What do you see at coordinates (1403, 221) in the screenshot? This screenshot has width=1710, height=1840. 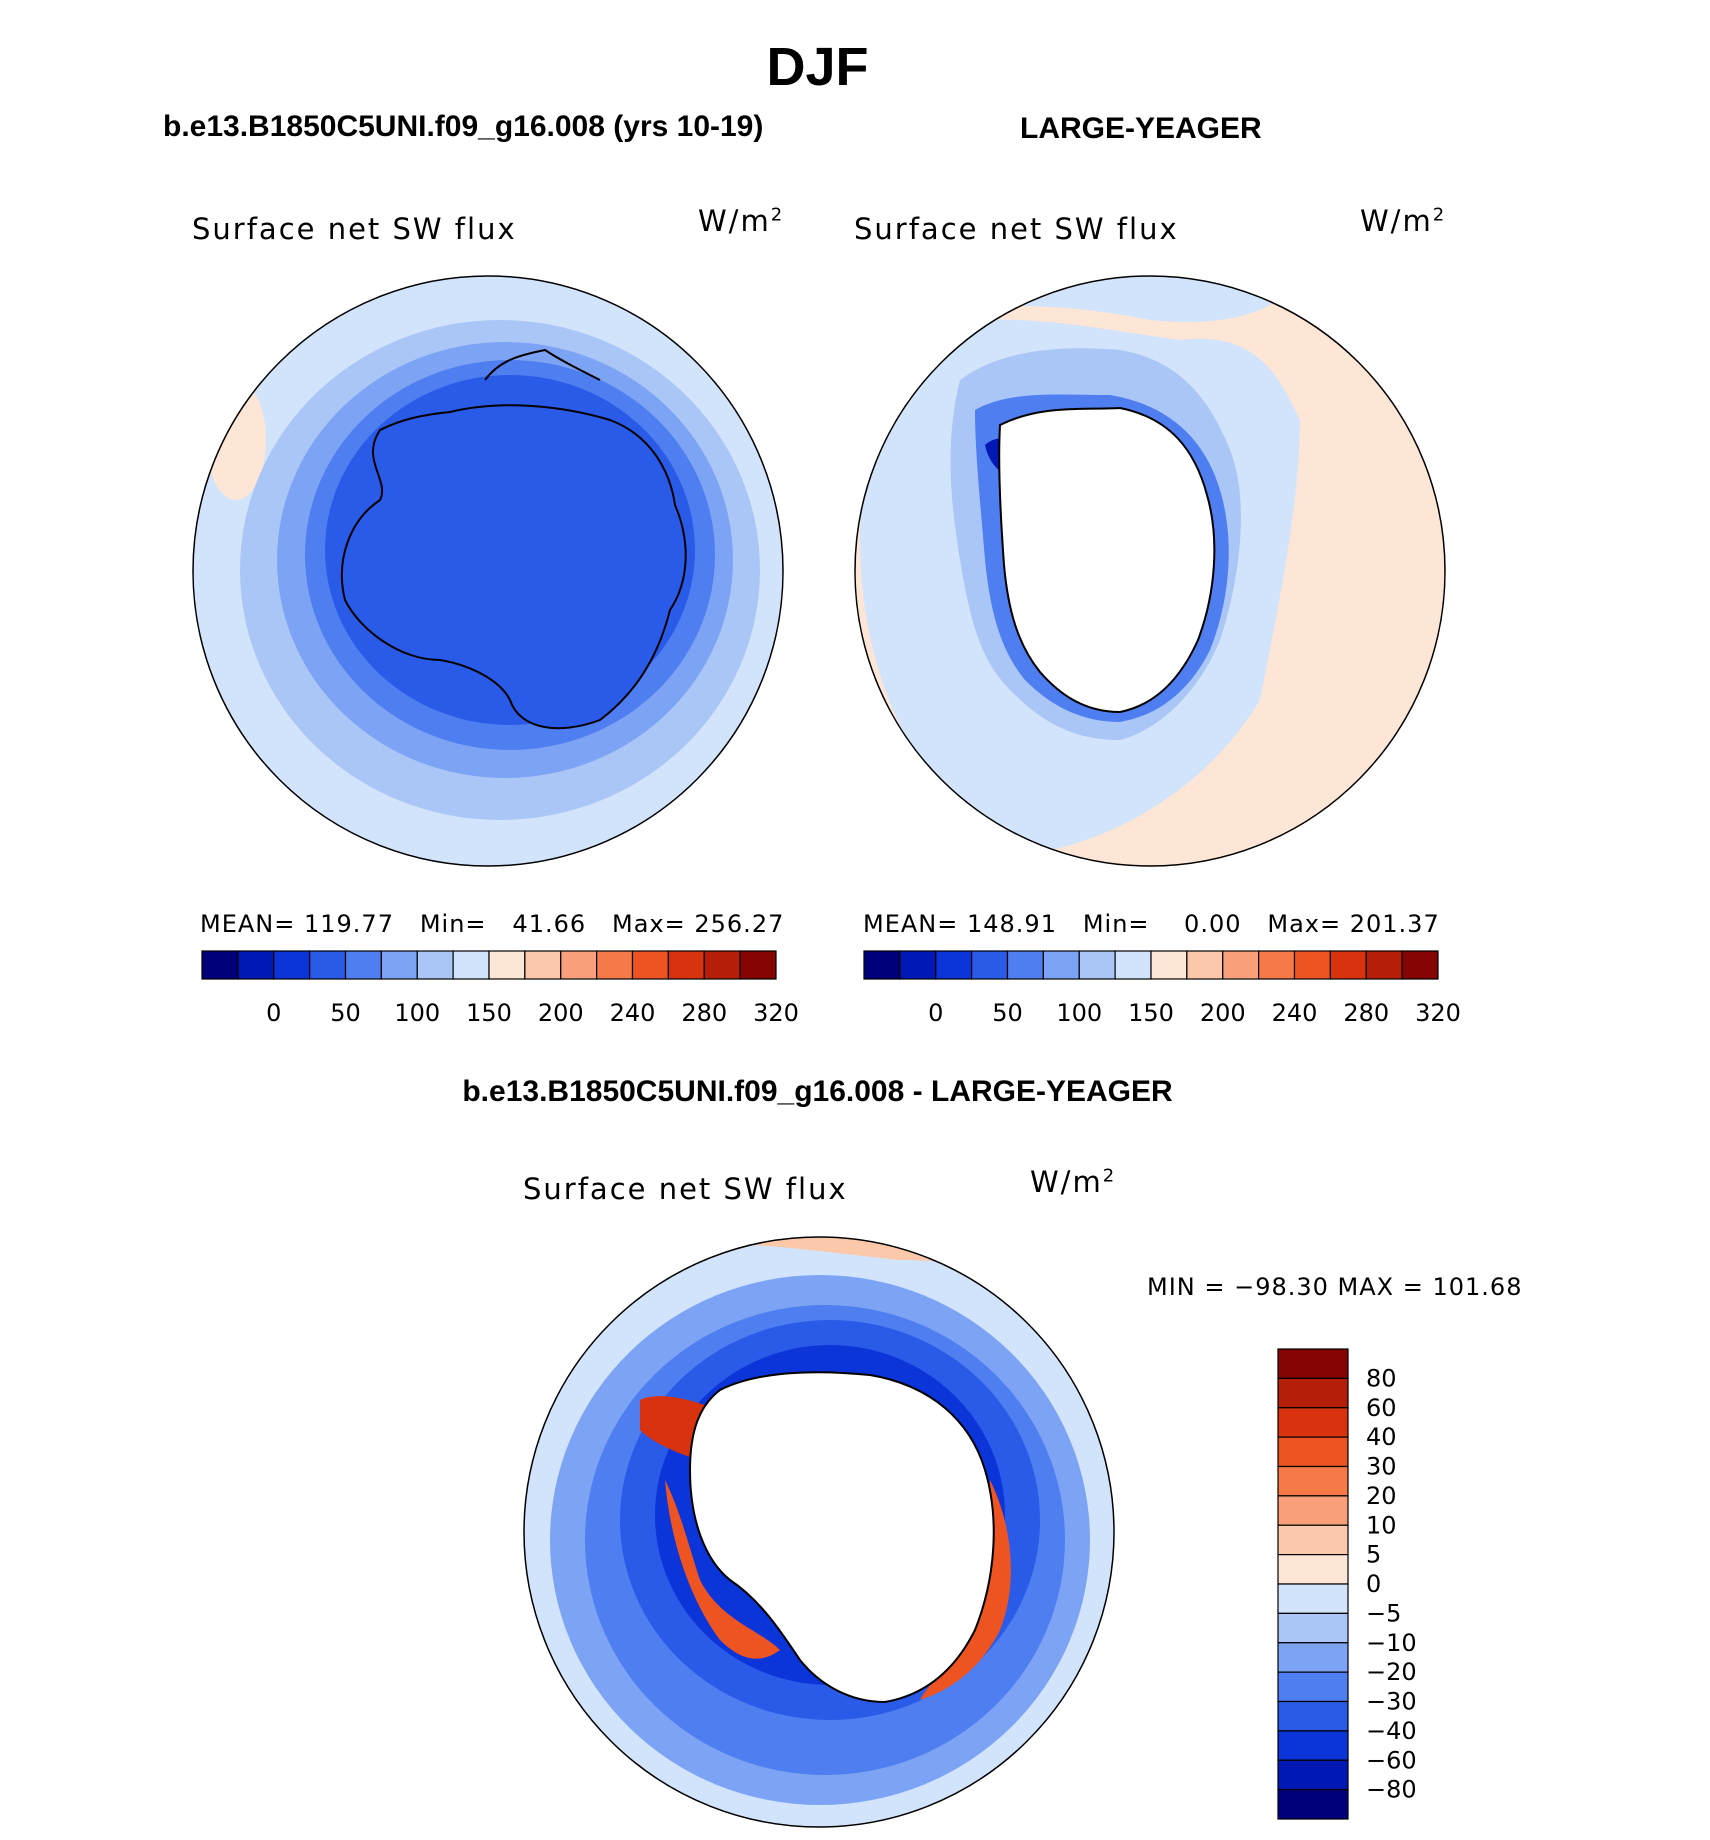 I see `right-units-label: W/m2` at bounding box center [1403, 221].